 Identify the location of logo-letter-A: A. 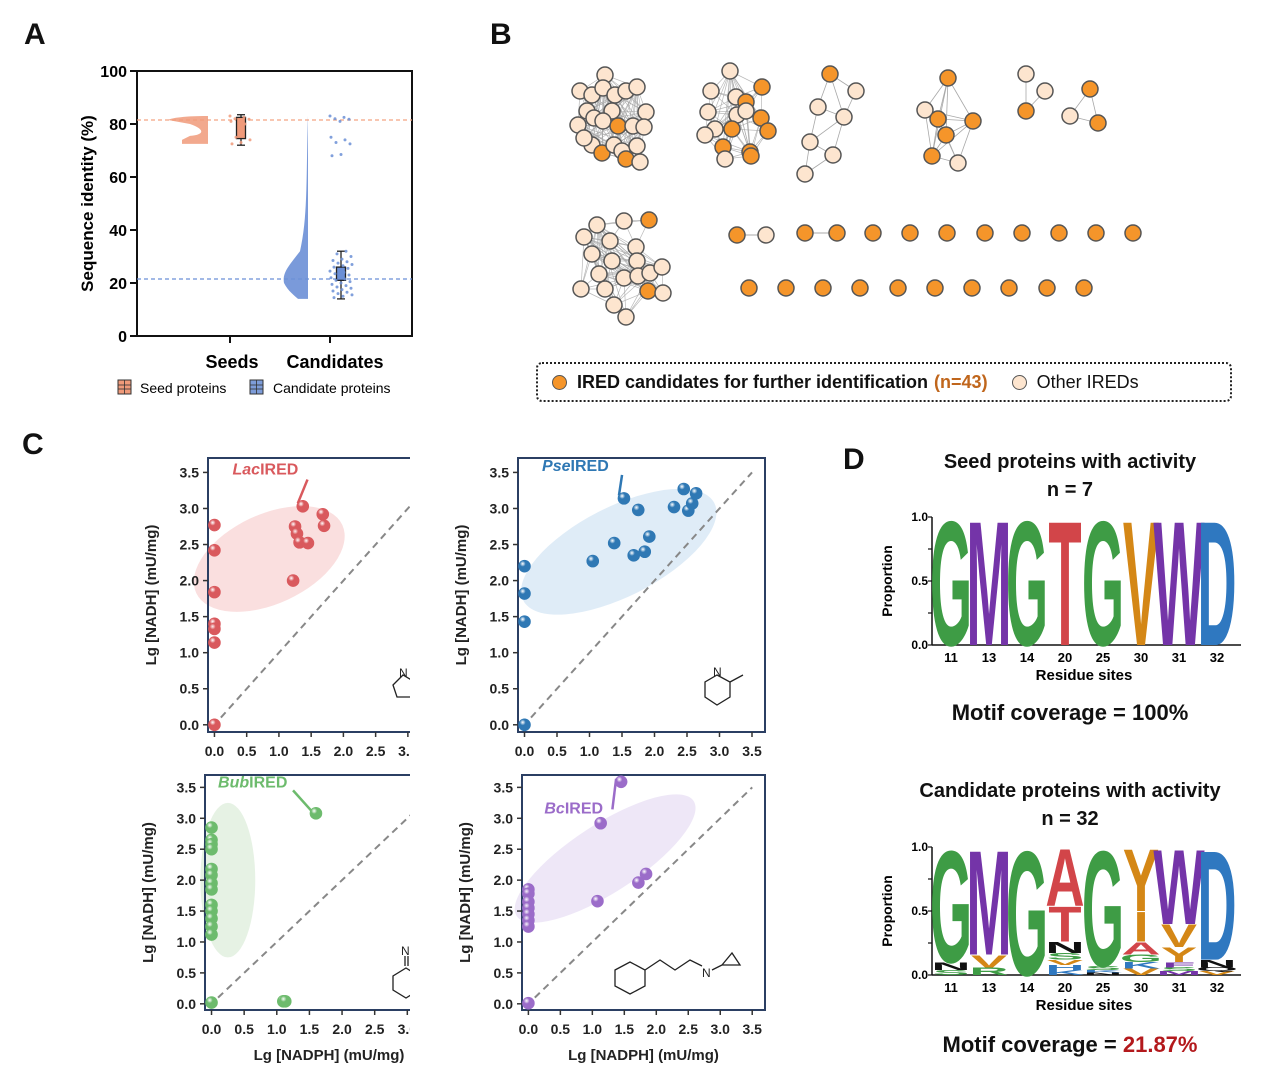
(1140, 948).